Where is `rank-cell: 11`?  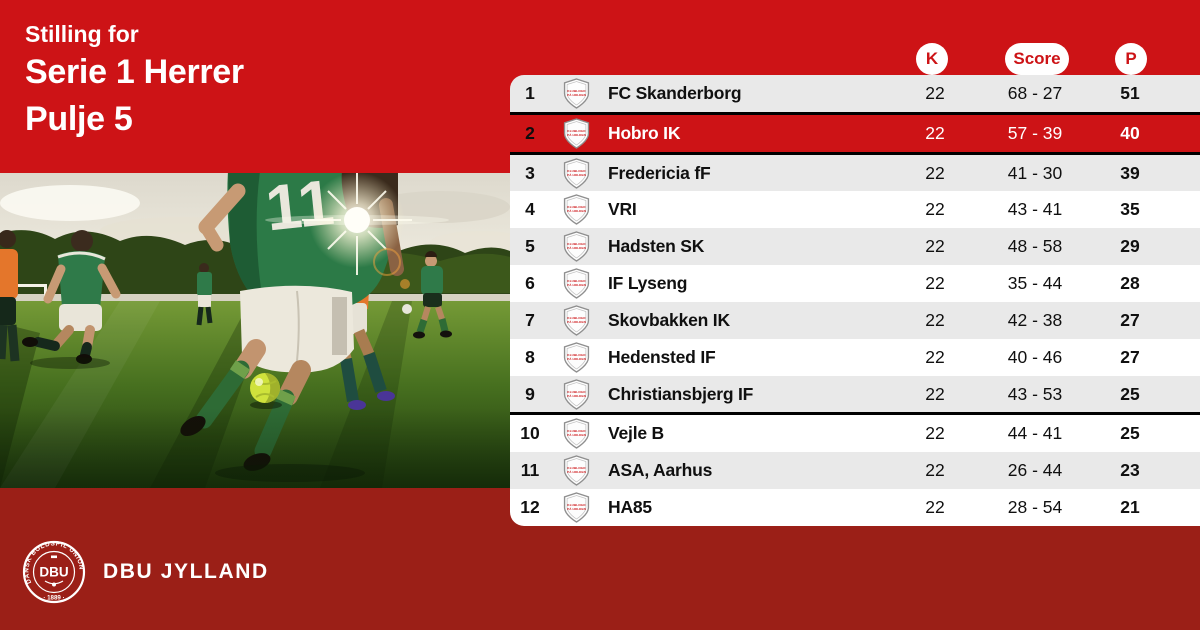
rank-cell: 11 is located at coordinates (530, 470).